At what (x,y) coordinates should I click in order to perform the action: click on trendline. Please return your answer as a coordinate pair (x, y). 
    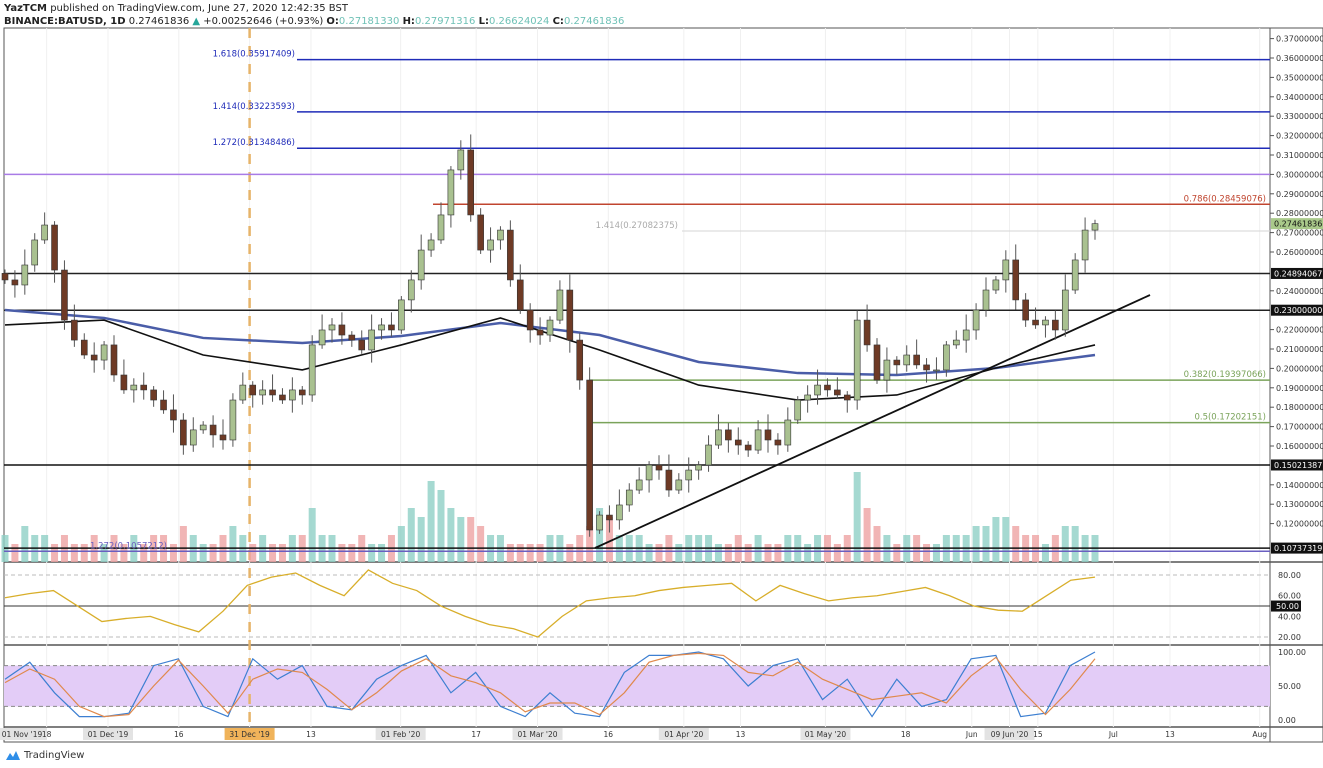
    Looking at the image, I should click on (872, 421).